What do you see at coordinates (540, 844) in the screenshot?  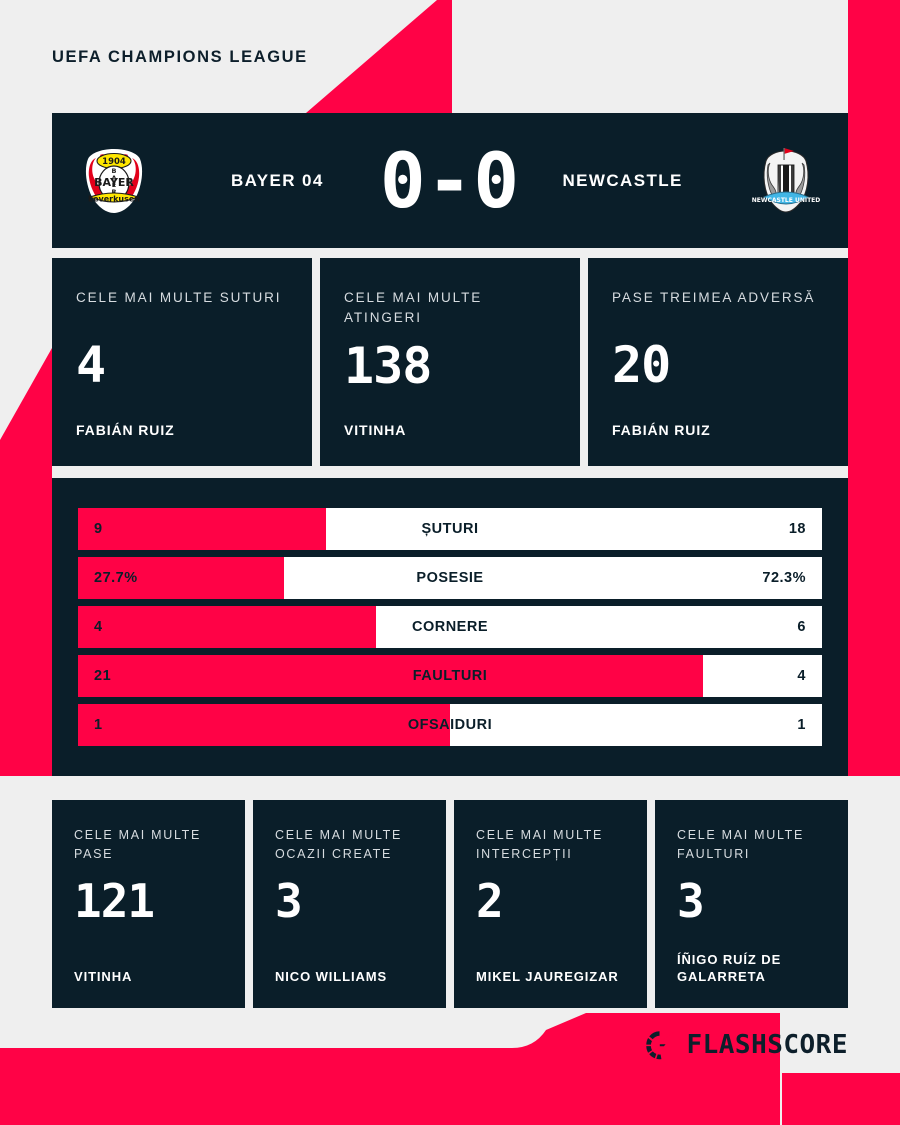 I see `stat-card-label: CELE MAI MULTE INTERCEPȚII` at bounding box center [540, 844].